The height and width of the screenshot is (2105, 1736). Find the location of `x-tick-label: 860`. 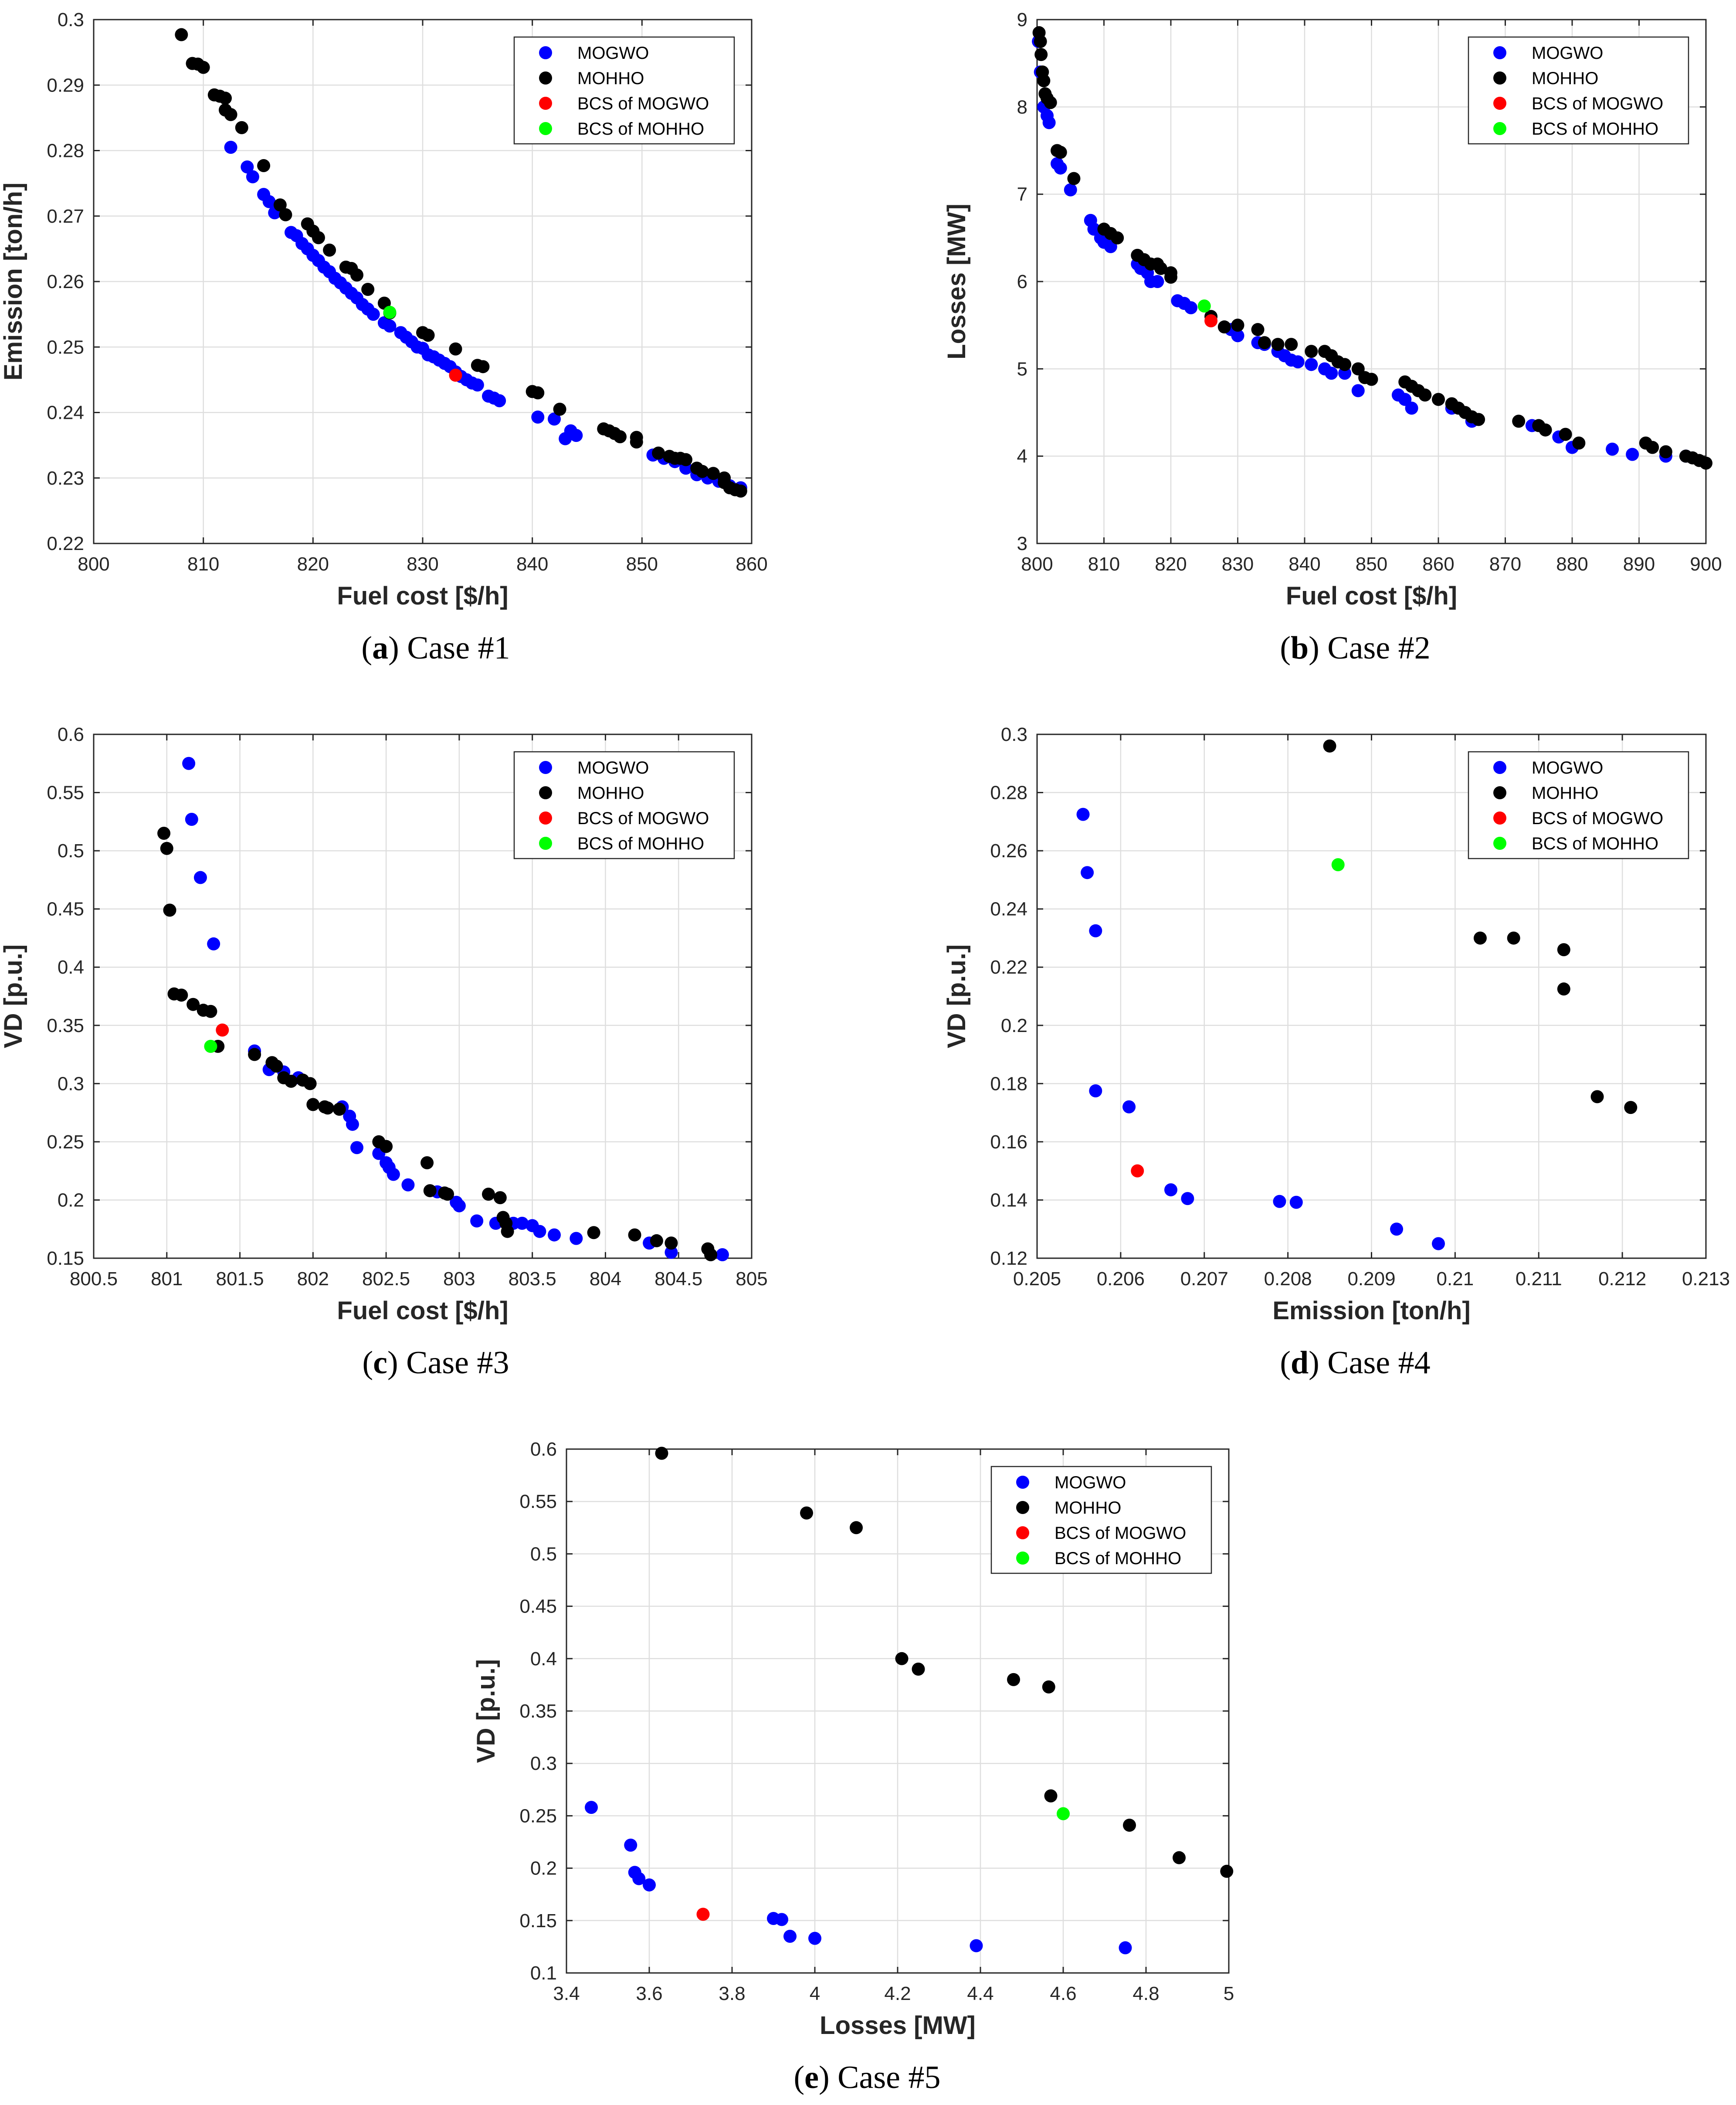

x-tick-label: 860 is located at coordinates (751, 564).